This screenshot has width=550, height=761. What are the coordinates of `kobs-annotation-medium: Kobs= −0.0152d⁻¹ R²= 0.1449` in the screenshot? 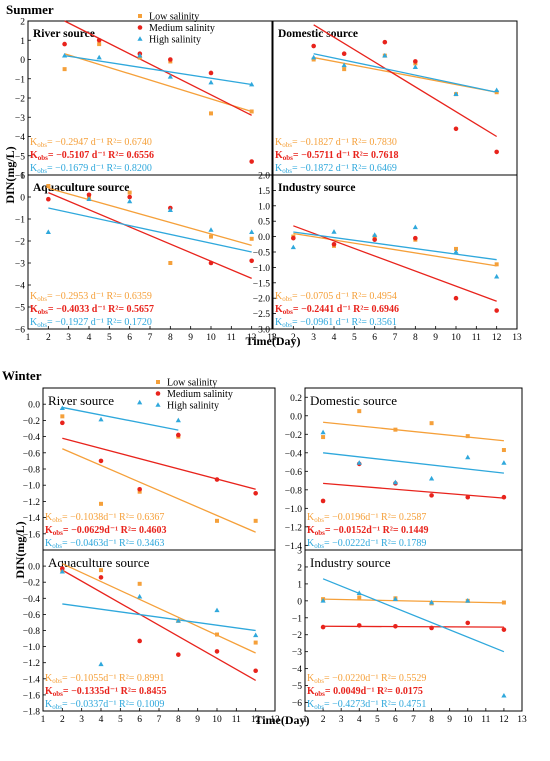 It's located at (368, 531).